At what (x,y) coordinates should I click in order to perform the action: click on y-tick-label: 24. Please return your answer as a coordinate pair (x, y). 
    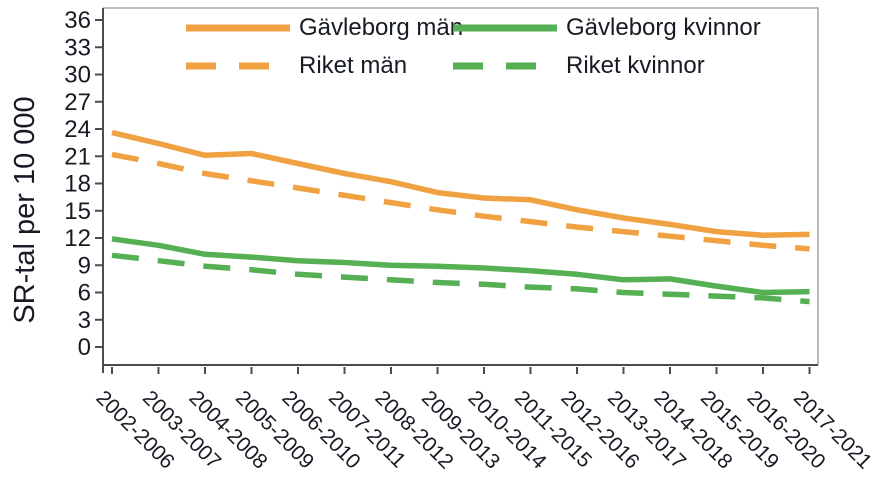
    Looking at the image, I should click on (77, 129).